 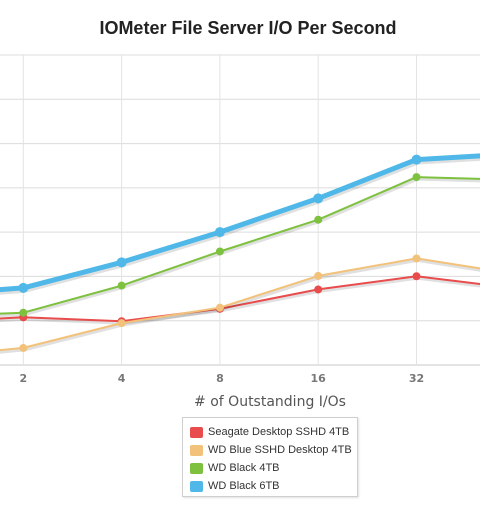 What do you see at coordinates (280, 450) in the screenshot?
I see `legend-label-wd-blue: WD Blue SSHD Desktop 4TB` at bounding box center [280, 450].